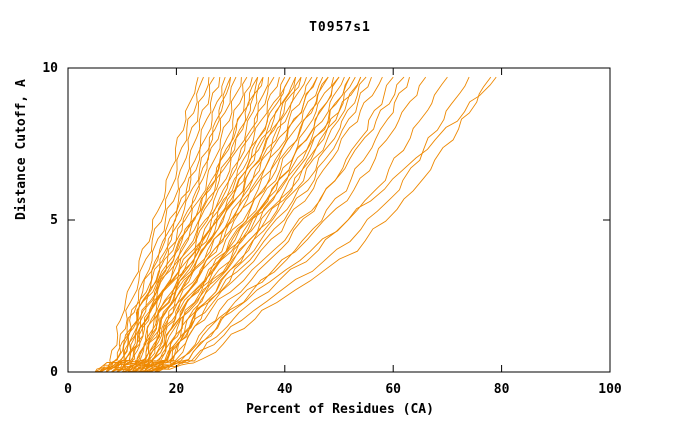  What do you see at coordinates (68, 389) in the screenshot?
I see `x-tick-label: 0` at bounding box center [68, 389].